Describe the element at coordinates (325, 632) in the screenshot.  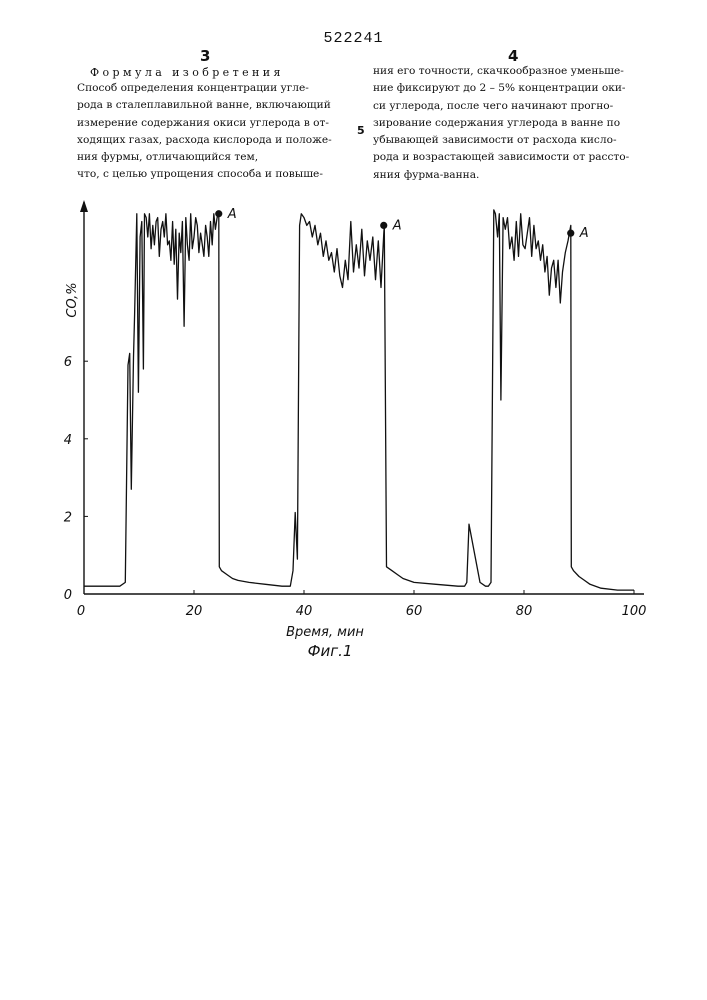
I see `x-axis-label: Время, мин` at that location.